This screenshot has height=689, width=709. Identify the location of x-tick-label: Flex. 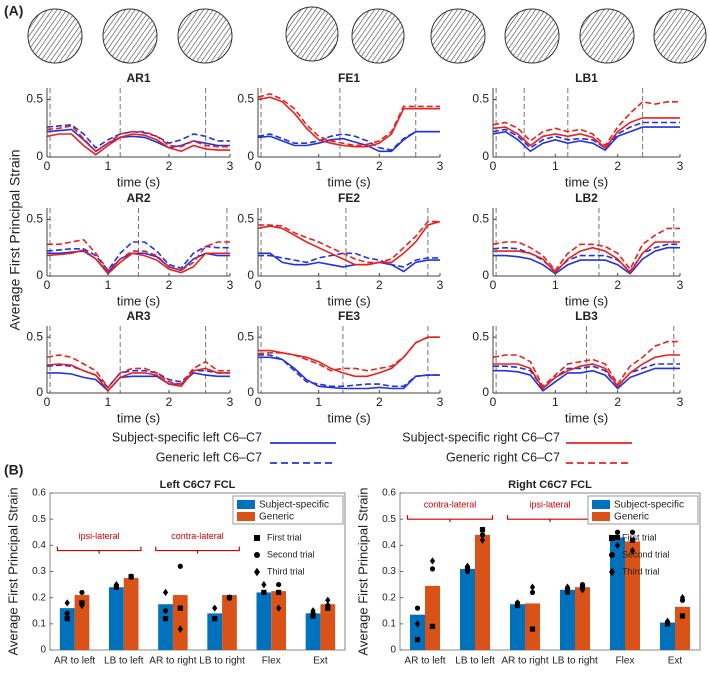
(625, 661).